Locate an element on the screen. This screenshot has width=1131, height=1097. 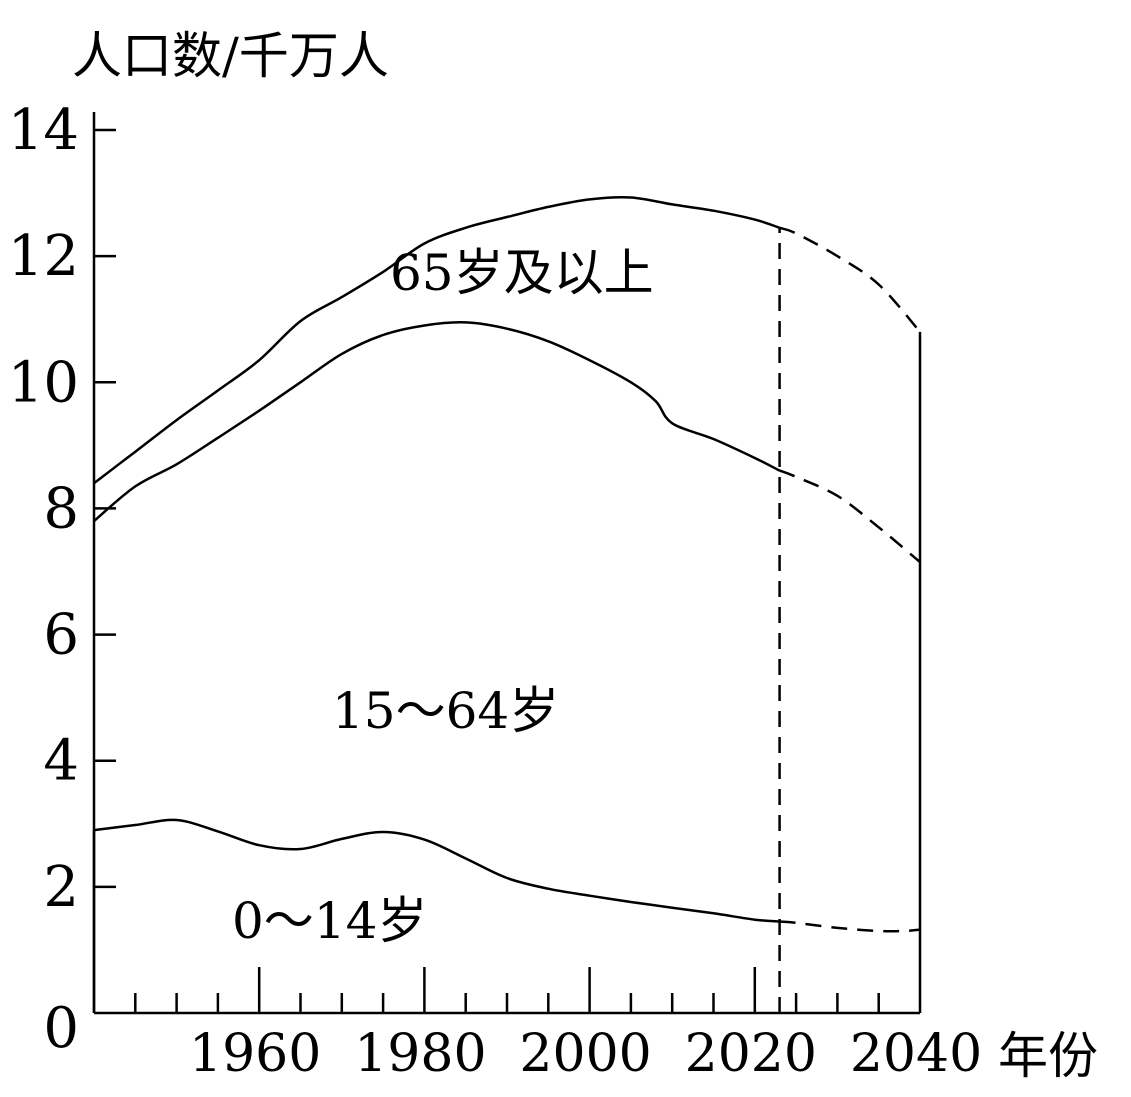
series-label: 65岁及以上 is located at coordinates (522, 273).